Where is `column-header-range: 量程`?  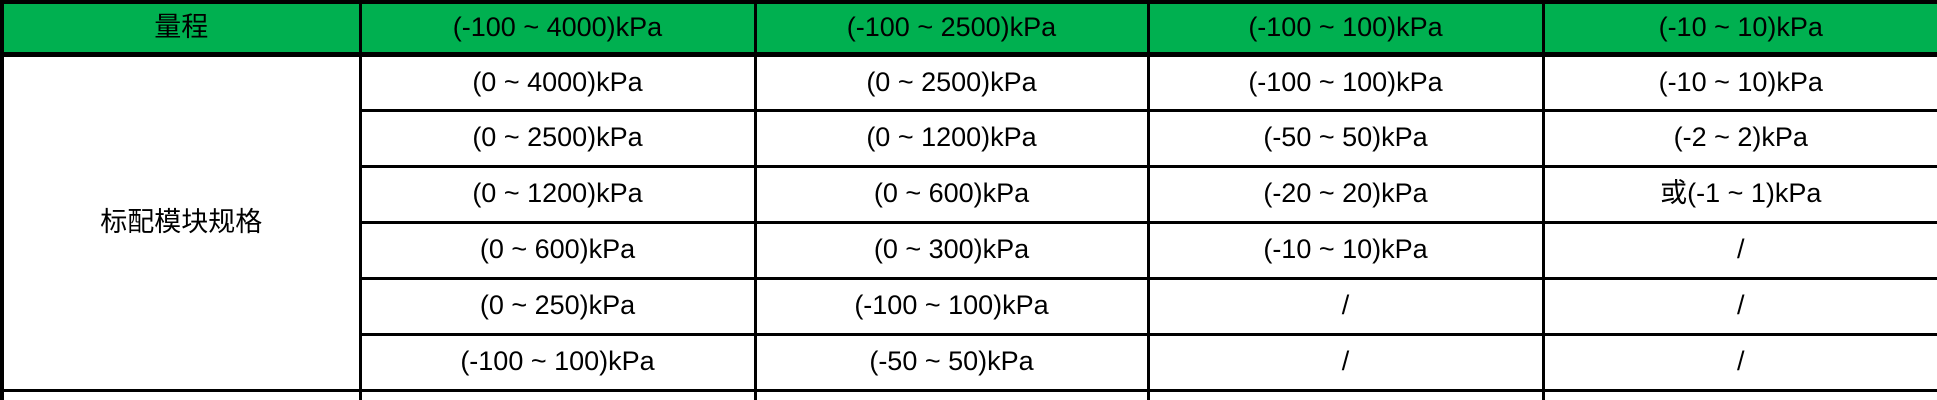 column-header-range: 量程 is located at coordinates (181, 28).